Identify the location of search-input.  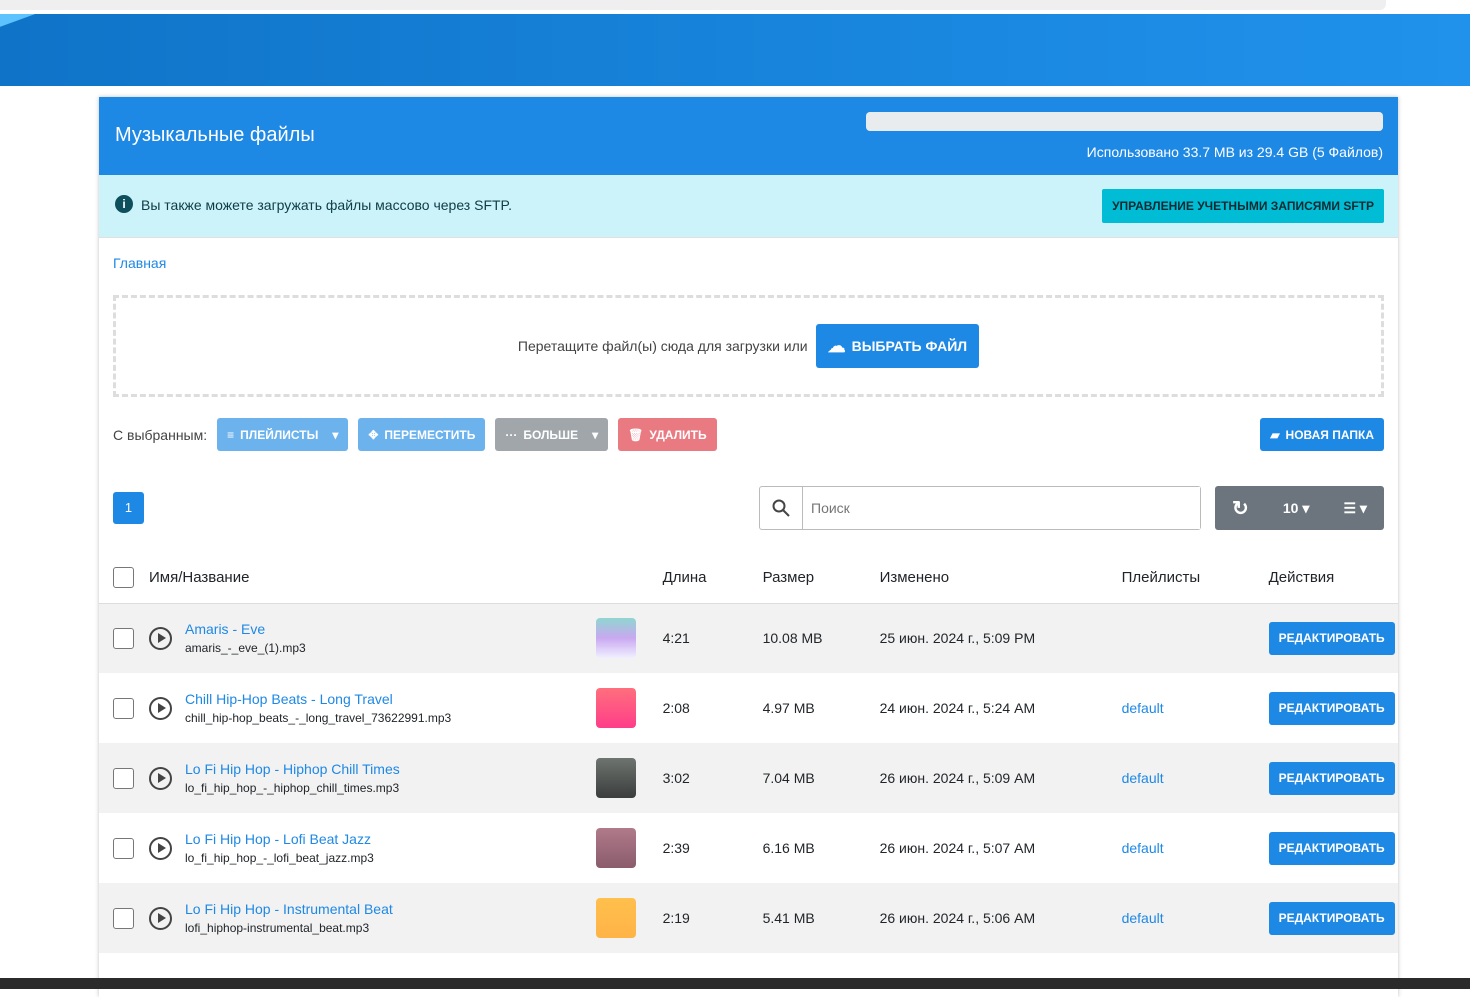
(1001, 508).